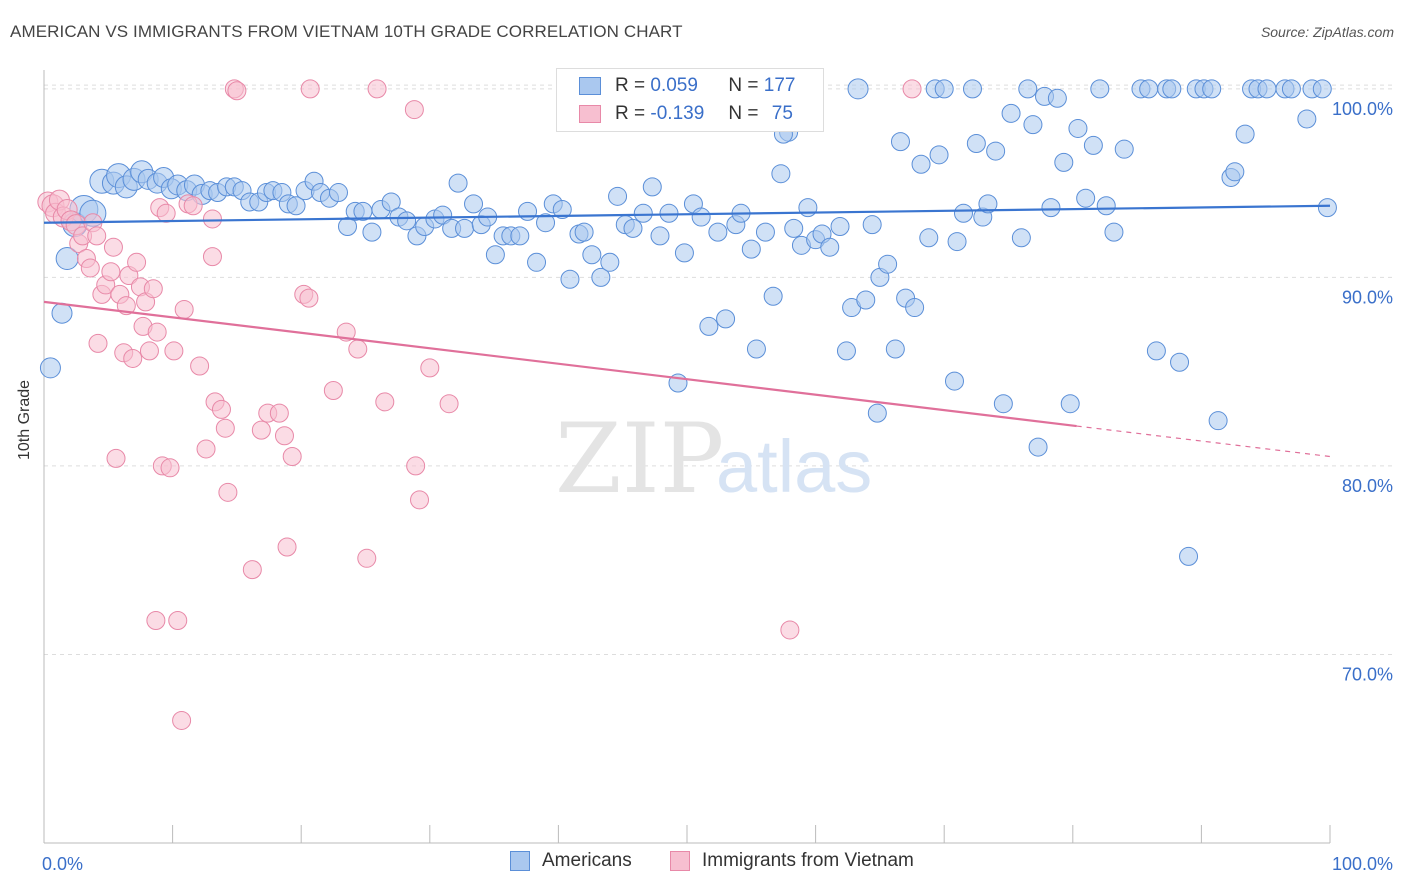 The width and height of the screenshot is (1406, 892). Describe the element at coordinates (1327, 32) in the screenshot. I see `source-label: Source: ZipAtlas.com` at that location.